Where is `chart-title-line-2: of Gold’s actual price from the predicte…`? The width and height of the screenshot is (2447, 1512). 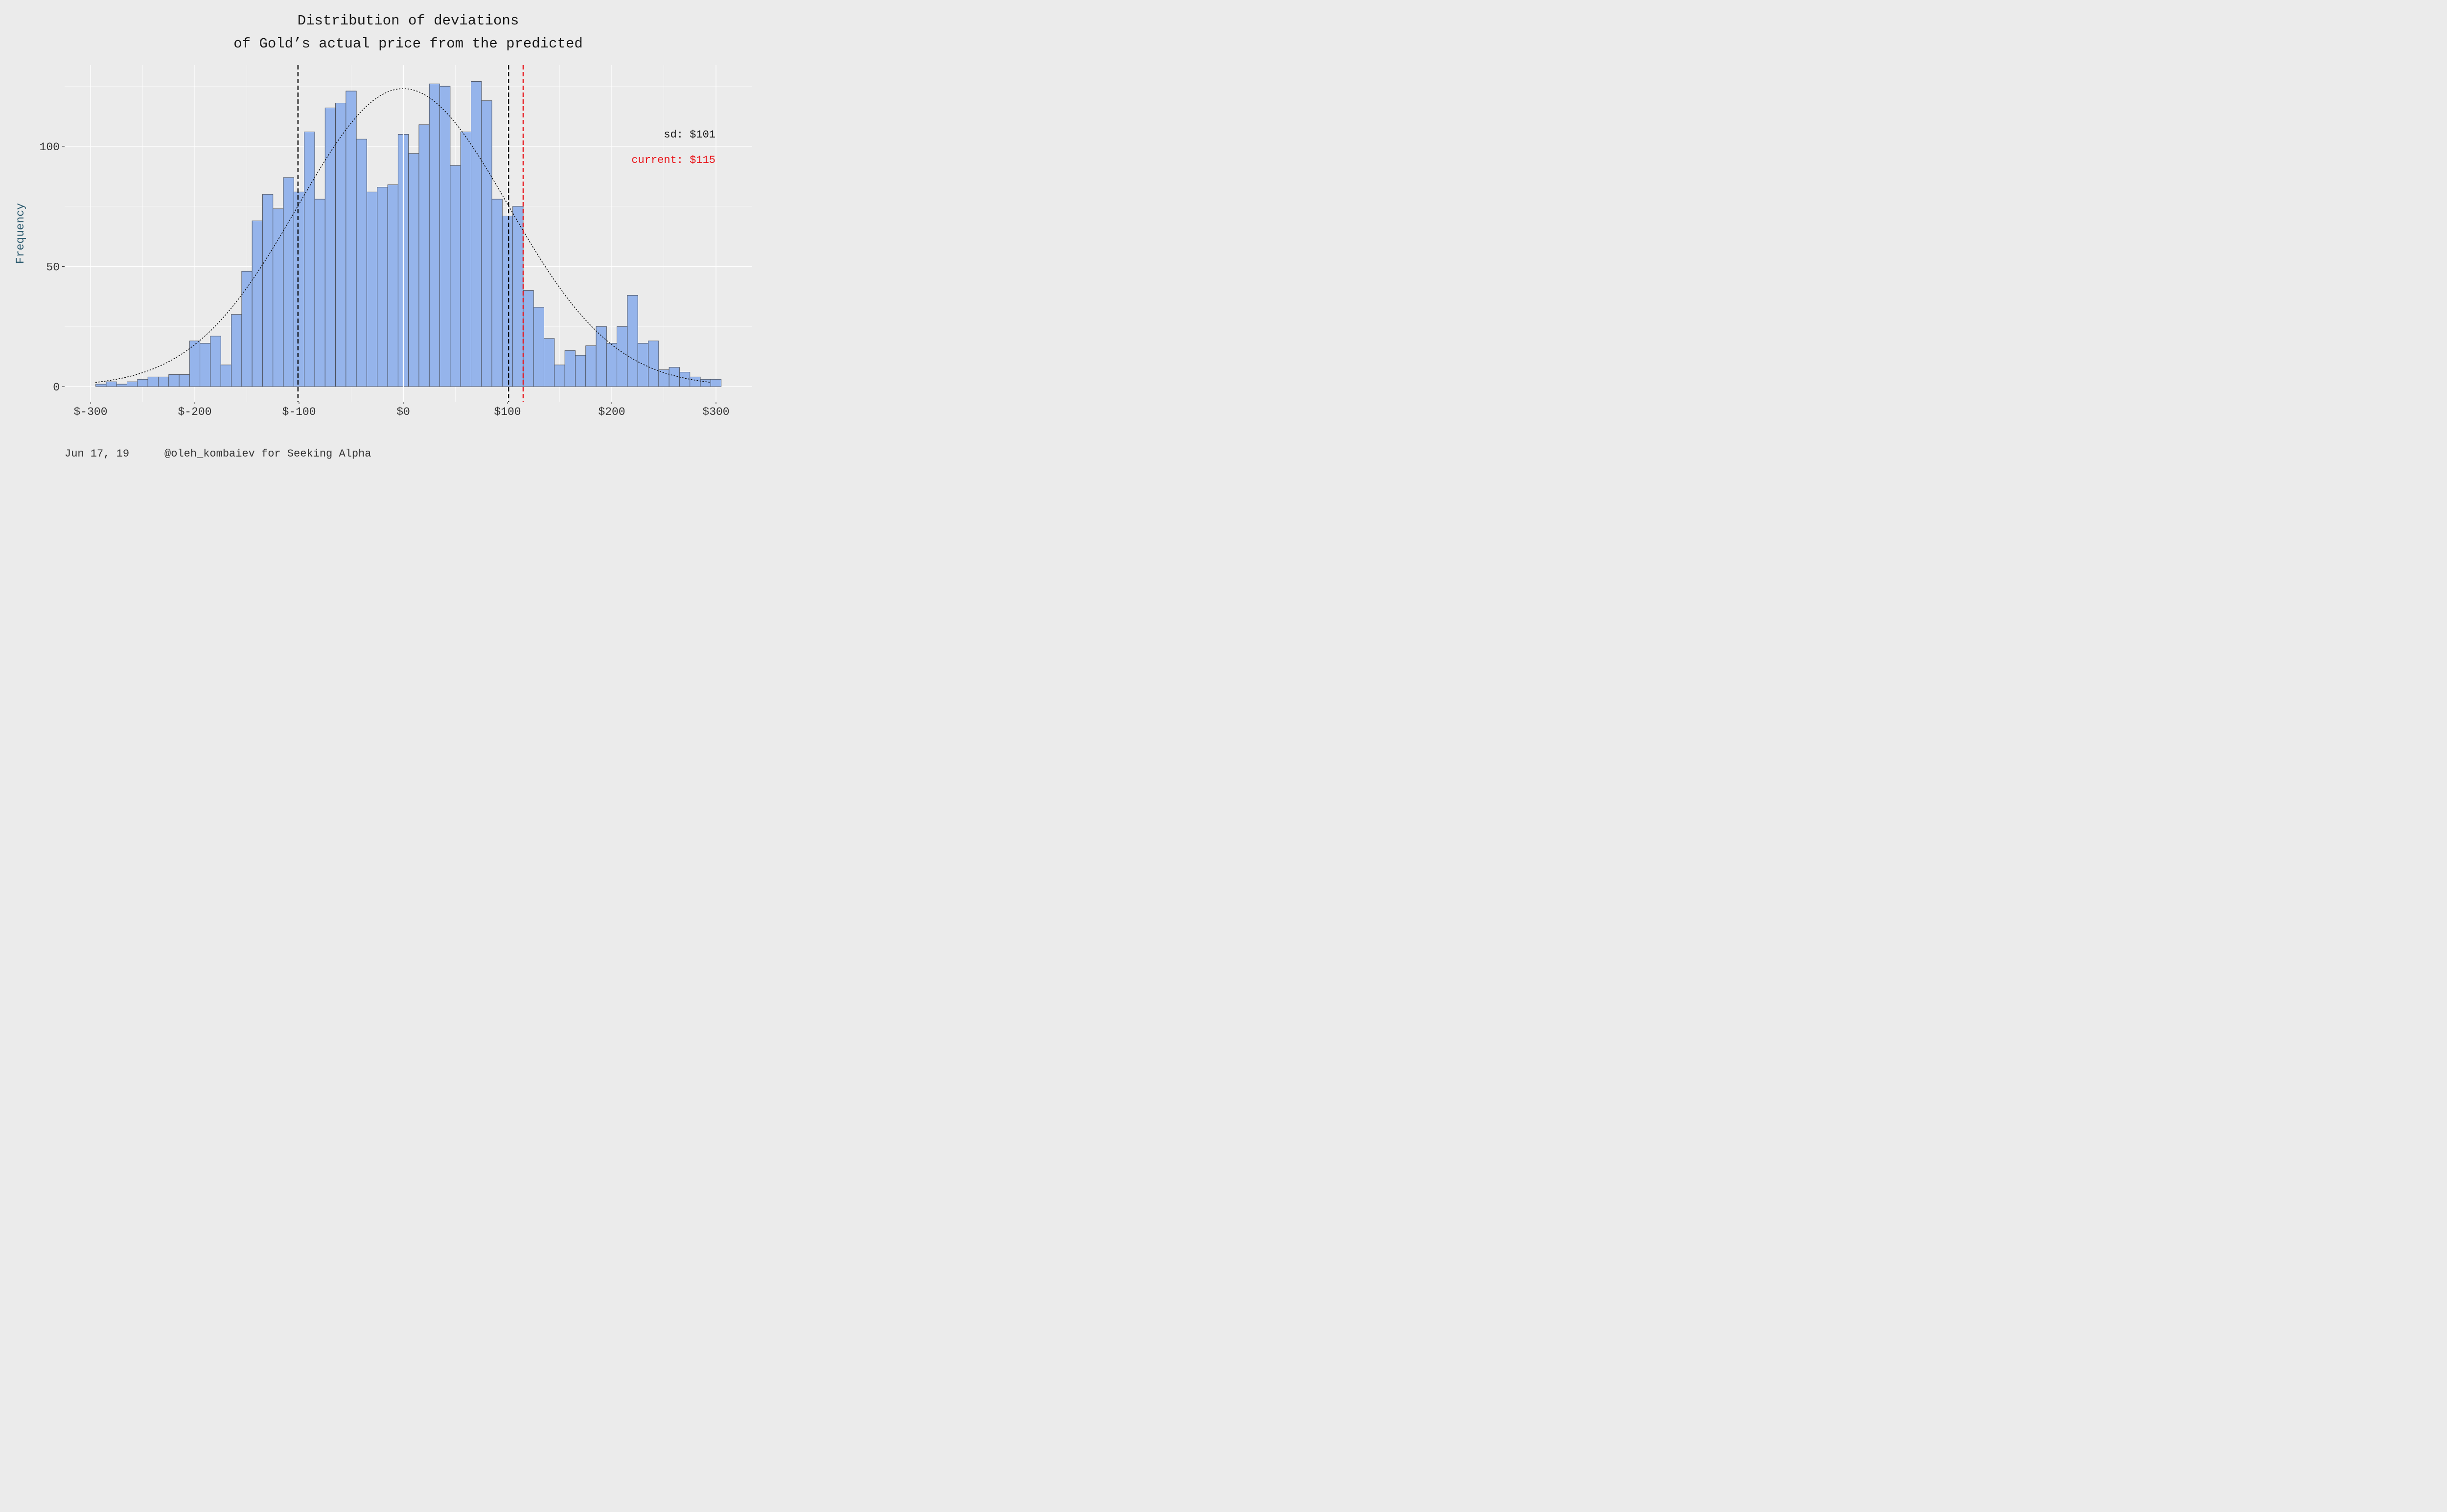 chart-title-line-2: of Gold’s actual price from the predicte… is located at coordinates (408, 44).